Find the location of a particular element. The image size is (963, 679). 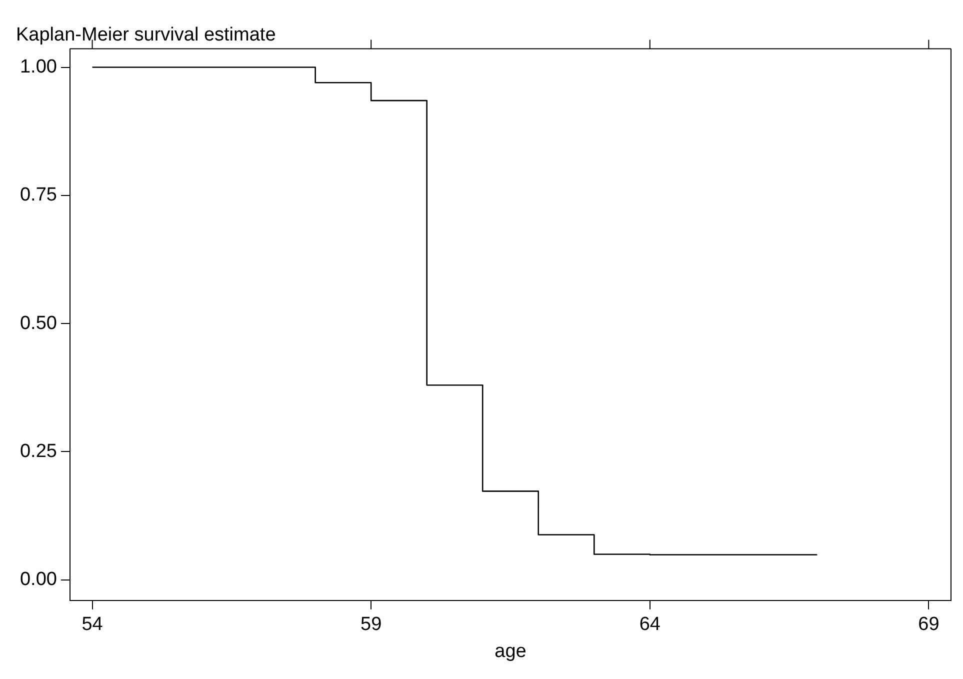

x-axis-title: age is located at coordinates (510, 651).